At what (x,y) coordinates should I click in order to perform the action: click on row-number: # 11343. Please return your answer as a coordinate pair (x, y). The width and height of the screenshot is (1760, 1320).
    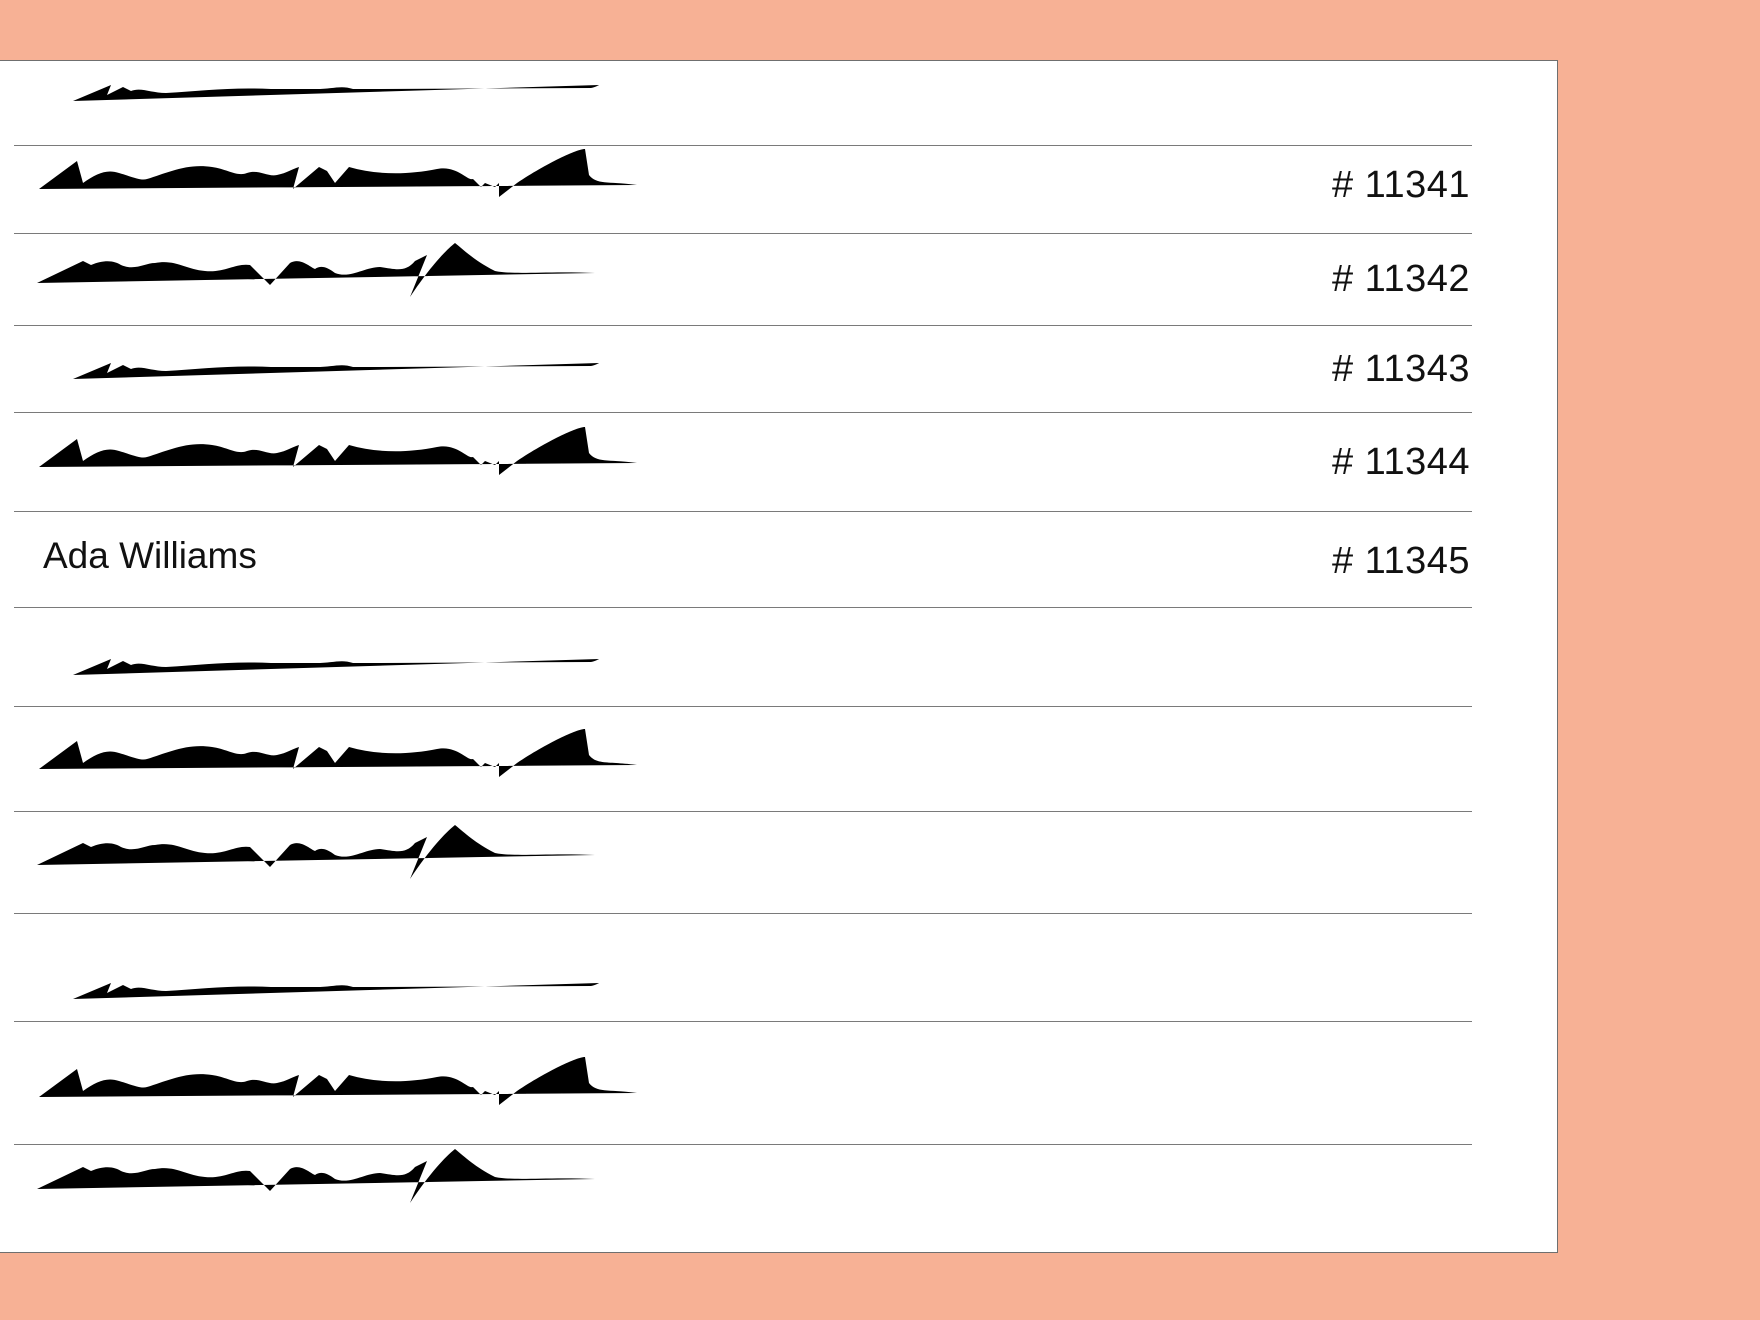
    Looking at the image, I should click on (1400, 369).